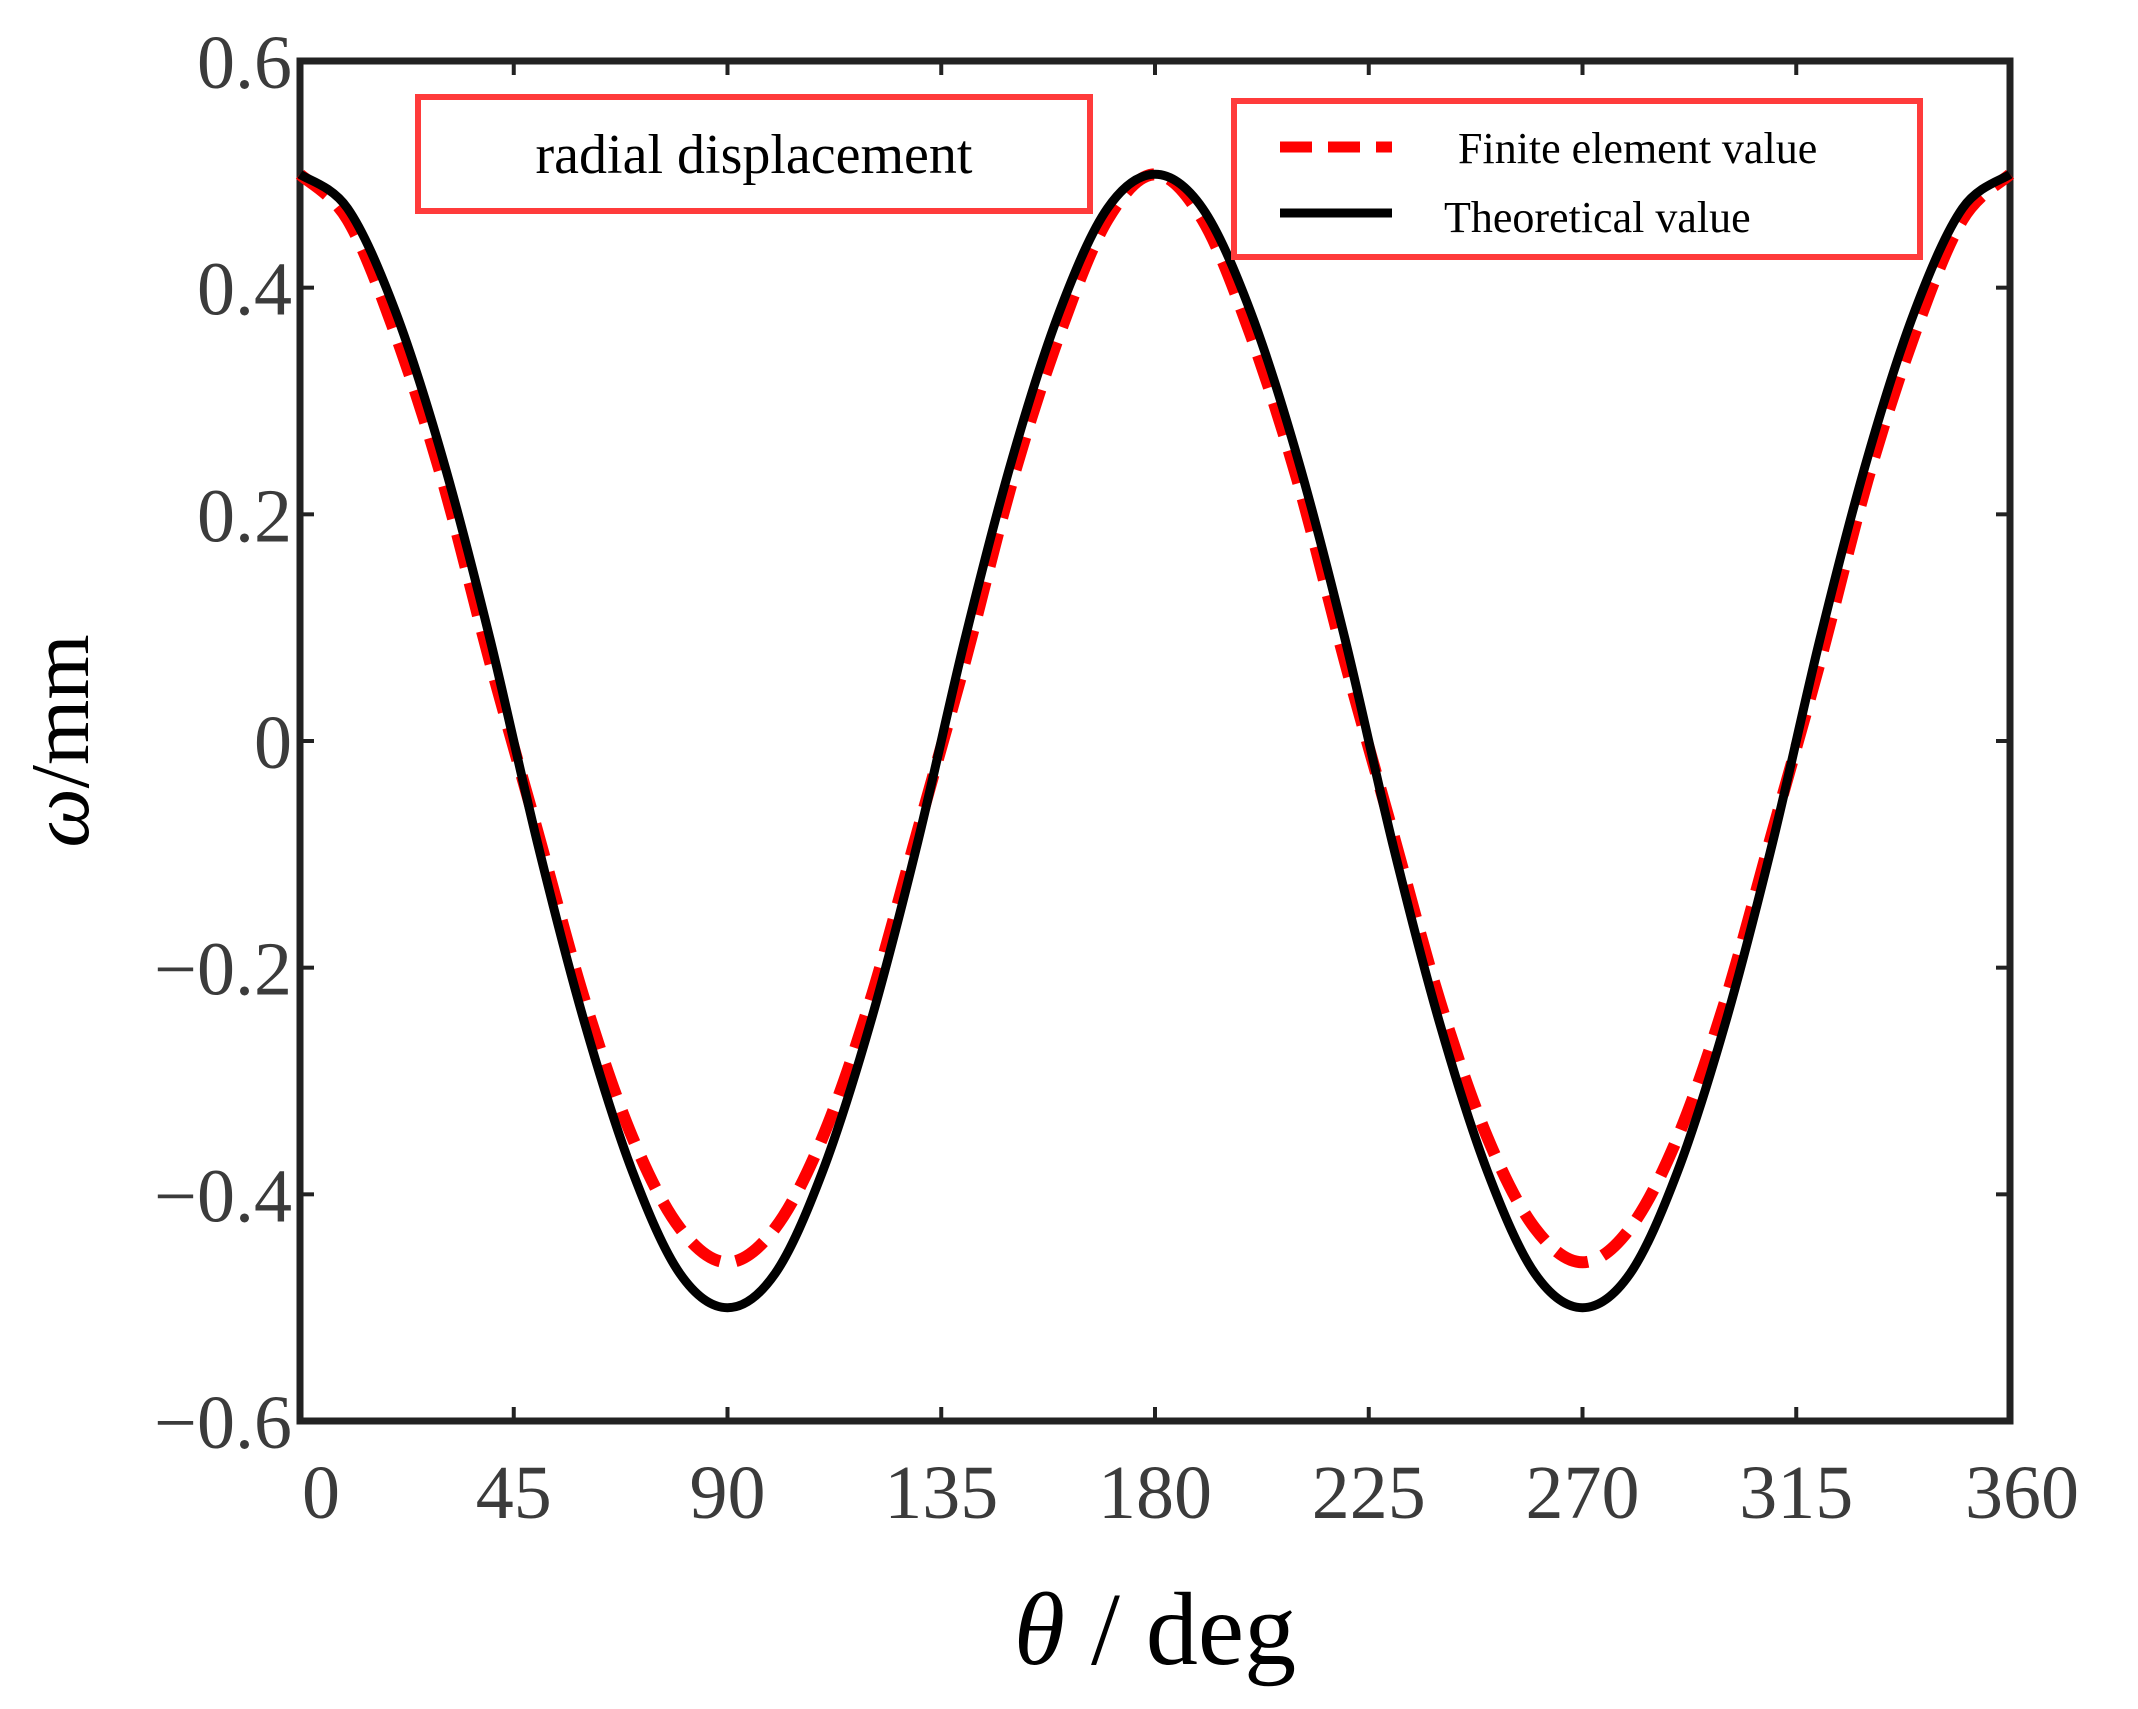  I want to click on legend-label-theoretical: Theoretical value, so click(1597, 217).